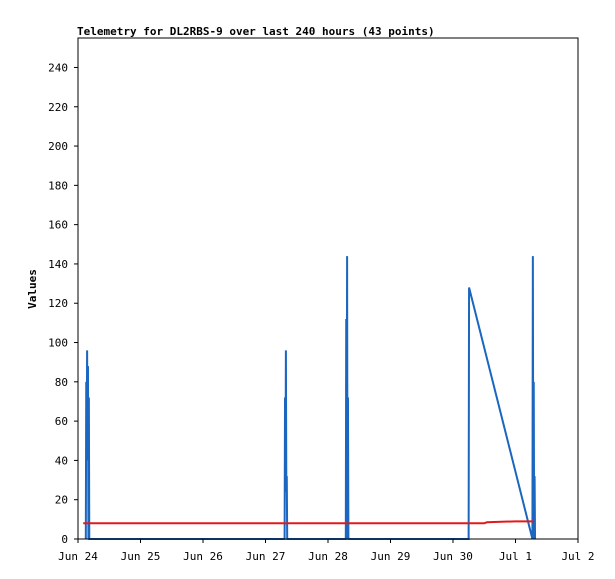 This screenshot has width=615, height=579. What do you see at coordinates (58, 303) in the screenshot?
I see `y-tick-label: 120` at bounding box center [58, 303].